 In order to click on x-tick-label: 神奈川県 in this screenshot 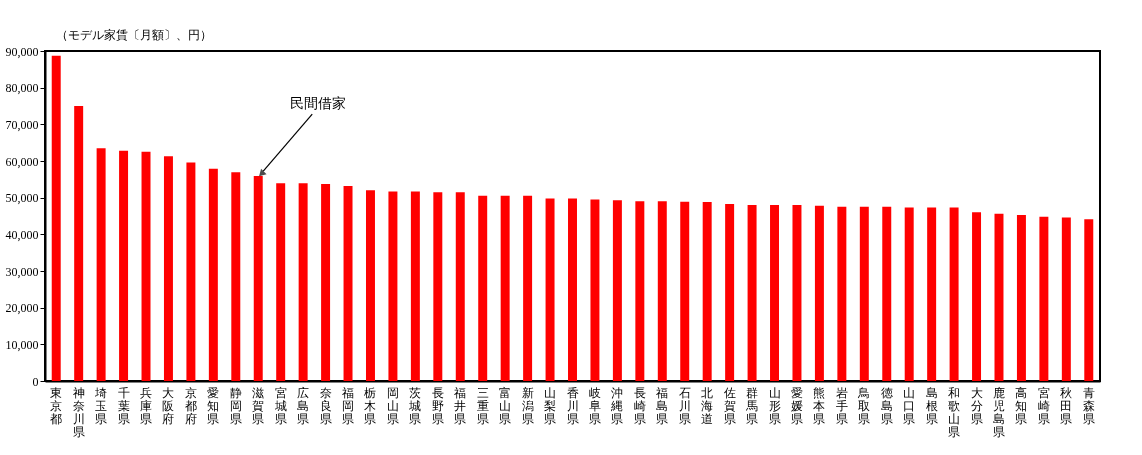, I will do `click(78, 412)`.